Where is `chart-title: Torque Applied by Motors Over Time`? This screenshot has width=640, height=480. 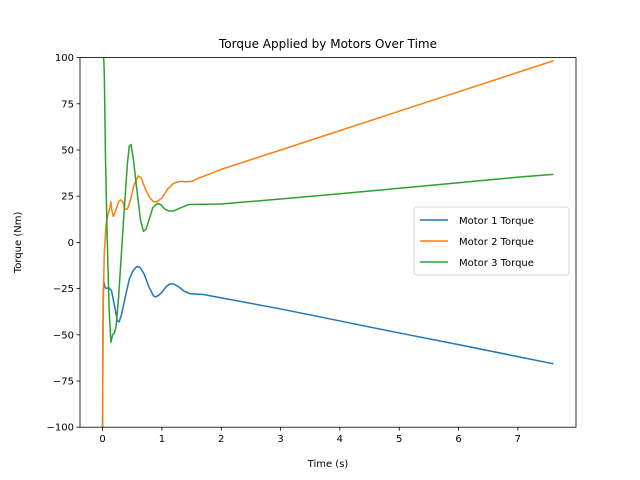 chart-title: Torque Applied by Motors Over Time is located at coordinates (327, 44).